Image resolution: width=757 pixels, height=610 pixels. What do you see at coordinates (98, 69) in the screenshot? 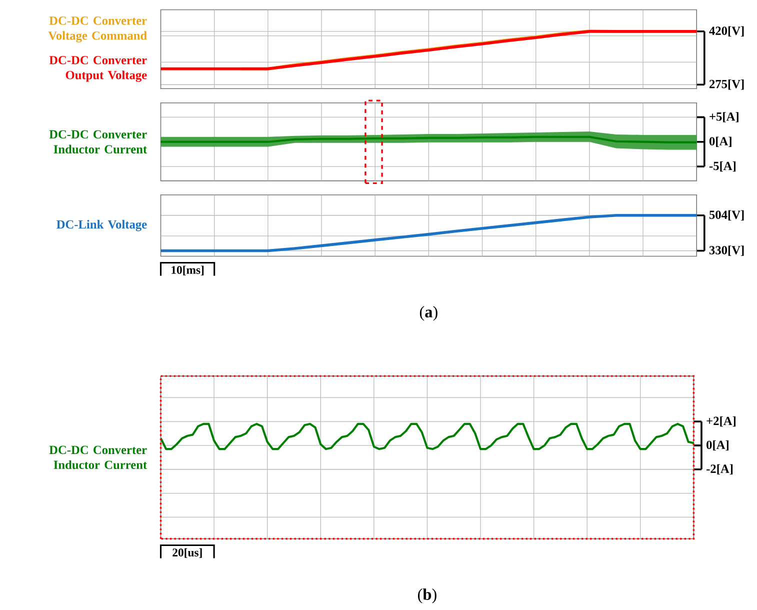
I see `series-label: DC-DC Converter Output Voltage` at bounding box center [98, 69].